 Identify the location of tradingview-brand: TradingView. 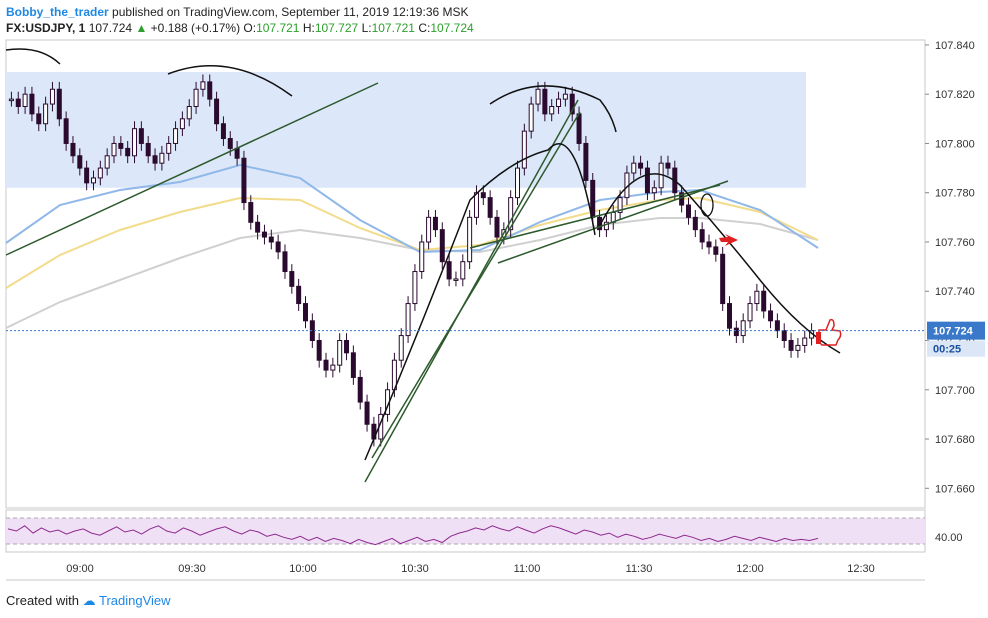
(135, 600).